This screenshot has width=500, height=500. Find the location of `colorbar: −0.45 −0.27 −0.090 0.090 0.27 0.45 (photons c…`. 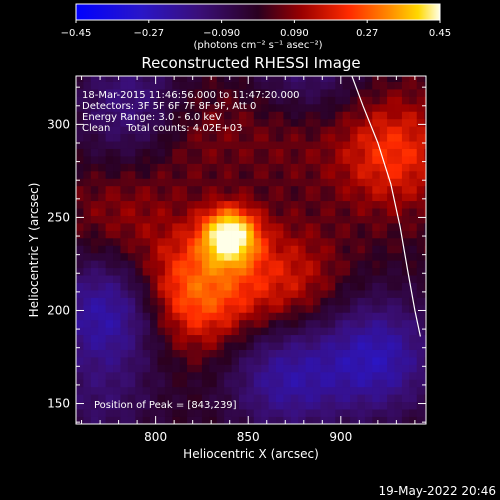

colorbar: −0.45 −0.27 −0.090 0.090 0.27 0.45 (photons c… is located at coordinates (256, 27).